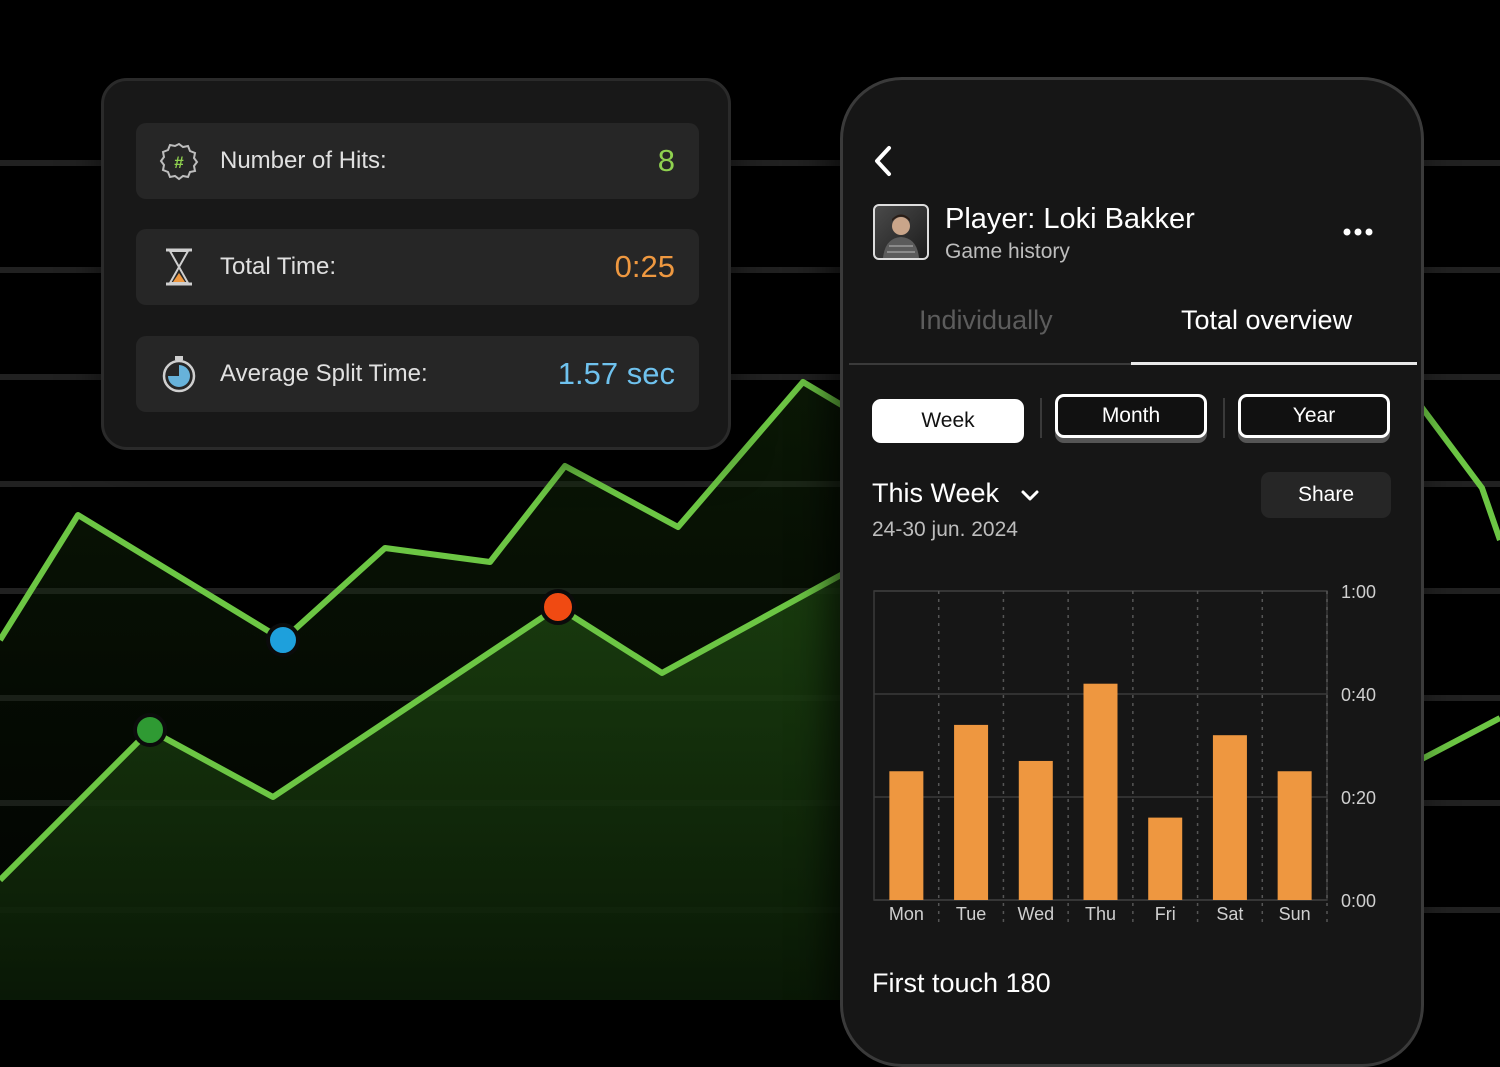  What do you see at coordinates (303, 160) in the screenshot?
I see `stat-label: Number of Hits:` at bounding box center [303, 160].